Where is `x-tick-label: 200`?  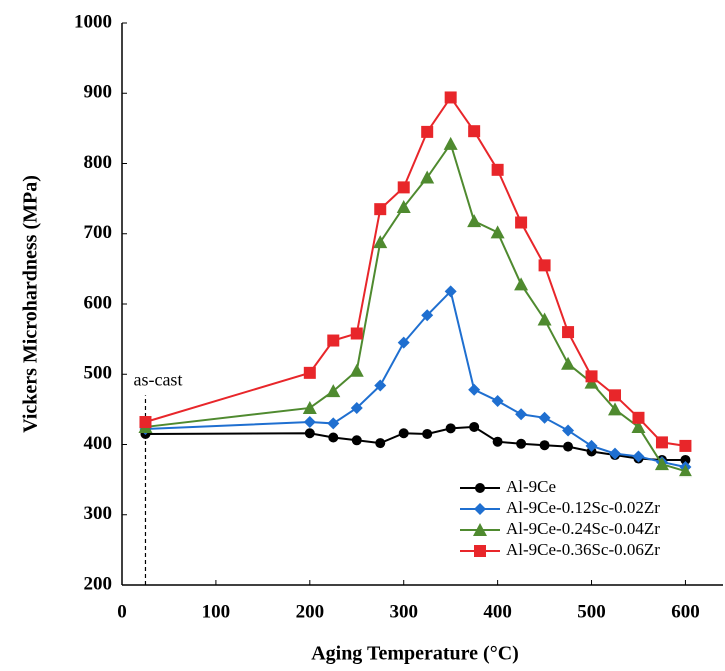
x-tick-label: 200 is located at coordinates (310, 611).